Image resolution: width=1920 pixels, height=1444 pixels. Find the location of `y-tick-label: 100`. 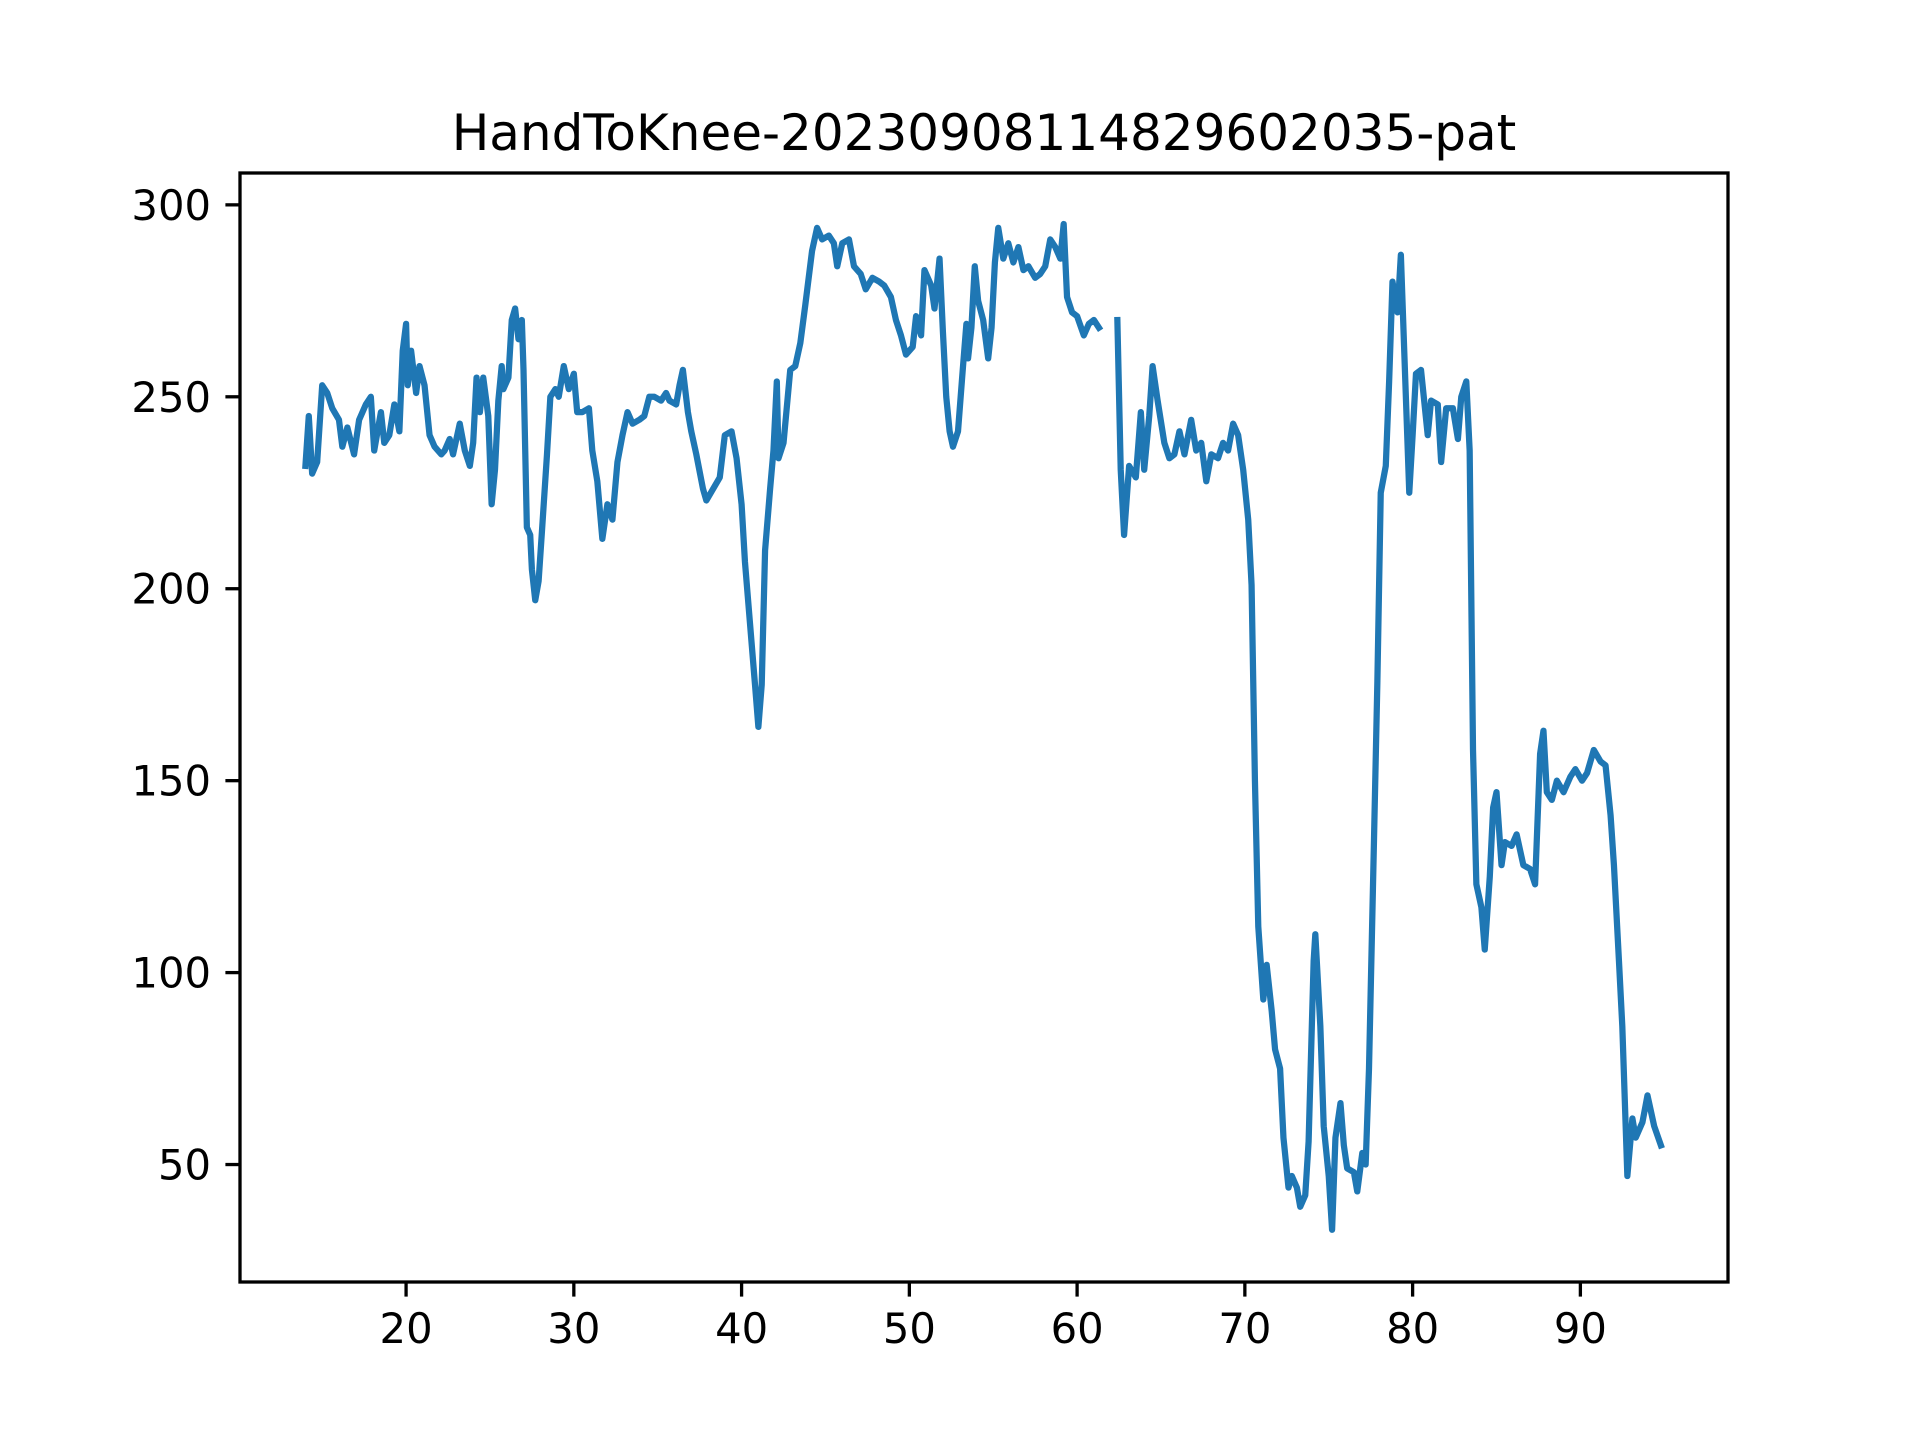

y-tick-label: 100 is located at coordinates (171, 973).